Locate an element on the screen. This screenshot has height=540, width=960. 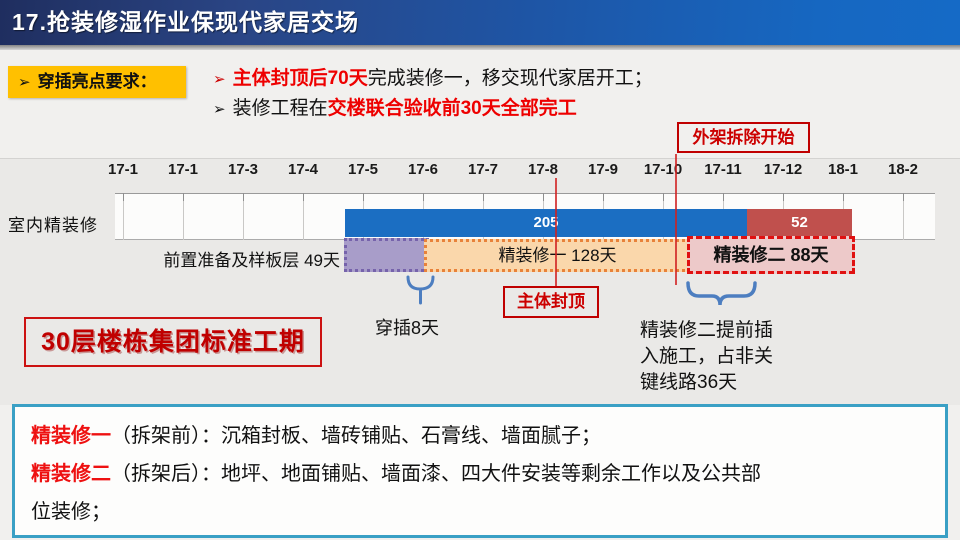
axis-month-label: 17-8 is located at coordinates (543, 169).